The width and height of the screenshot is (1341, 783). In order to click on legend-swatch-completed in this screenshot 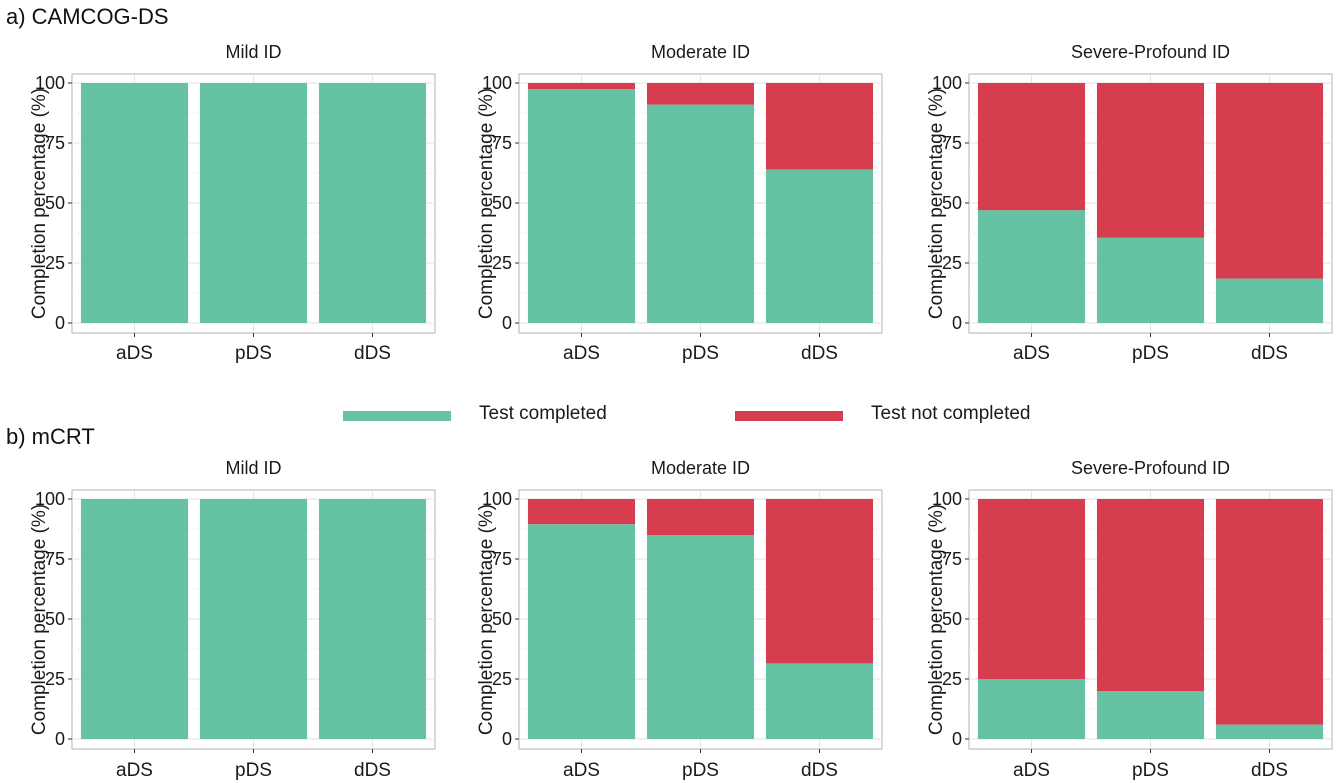, I will do `click(397, 416)`.